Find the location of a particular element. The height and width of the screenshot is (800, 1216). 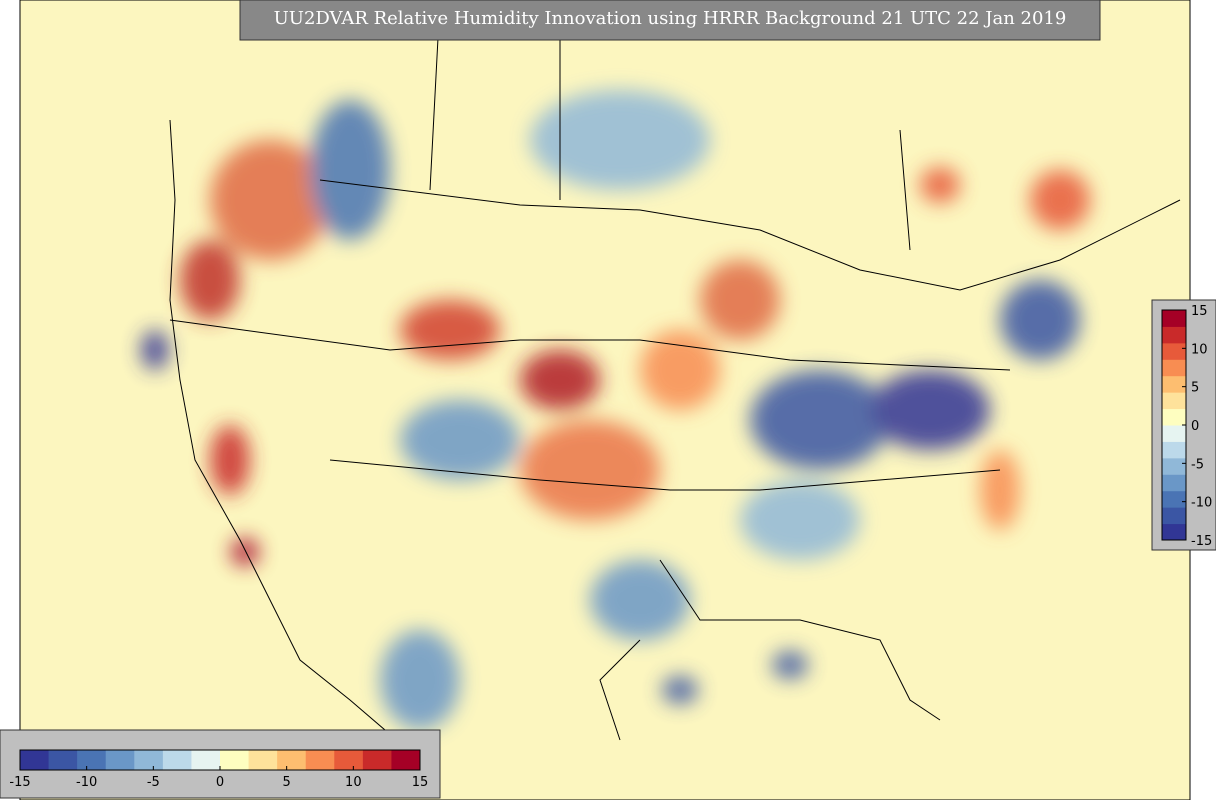

vertical-colorbar: -15 -10 -5 0 5 10 15 is located at coordinates (1186, 426).